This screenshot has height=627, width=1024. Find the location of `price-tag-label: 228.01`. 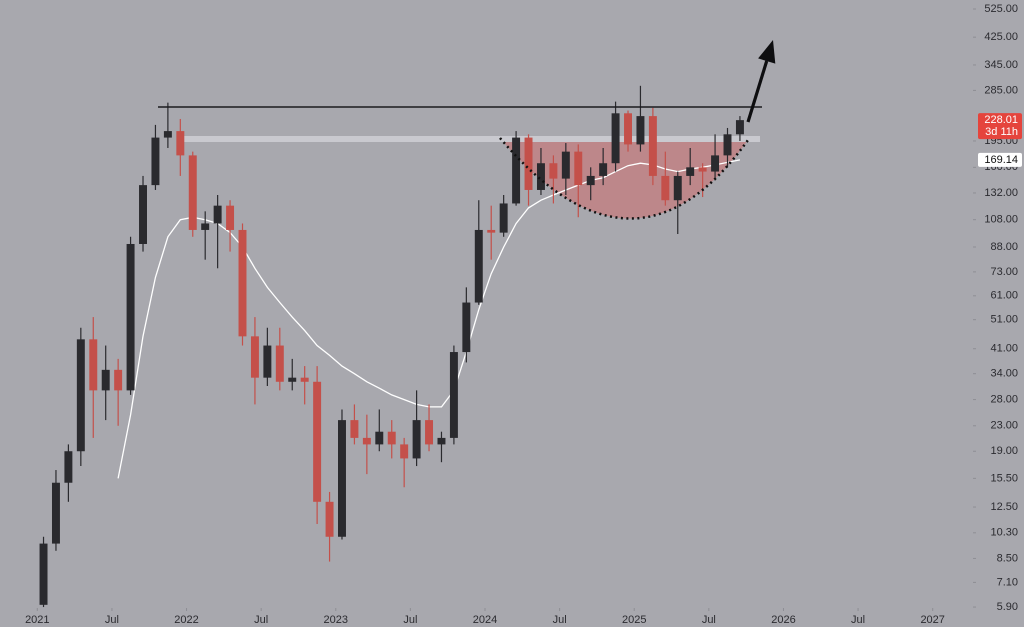

price-tag-label: 228.01 is located at coordinates (1001, 120).